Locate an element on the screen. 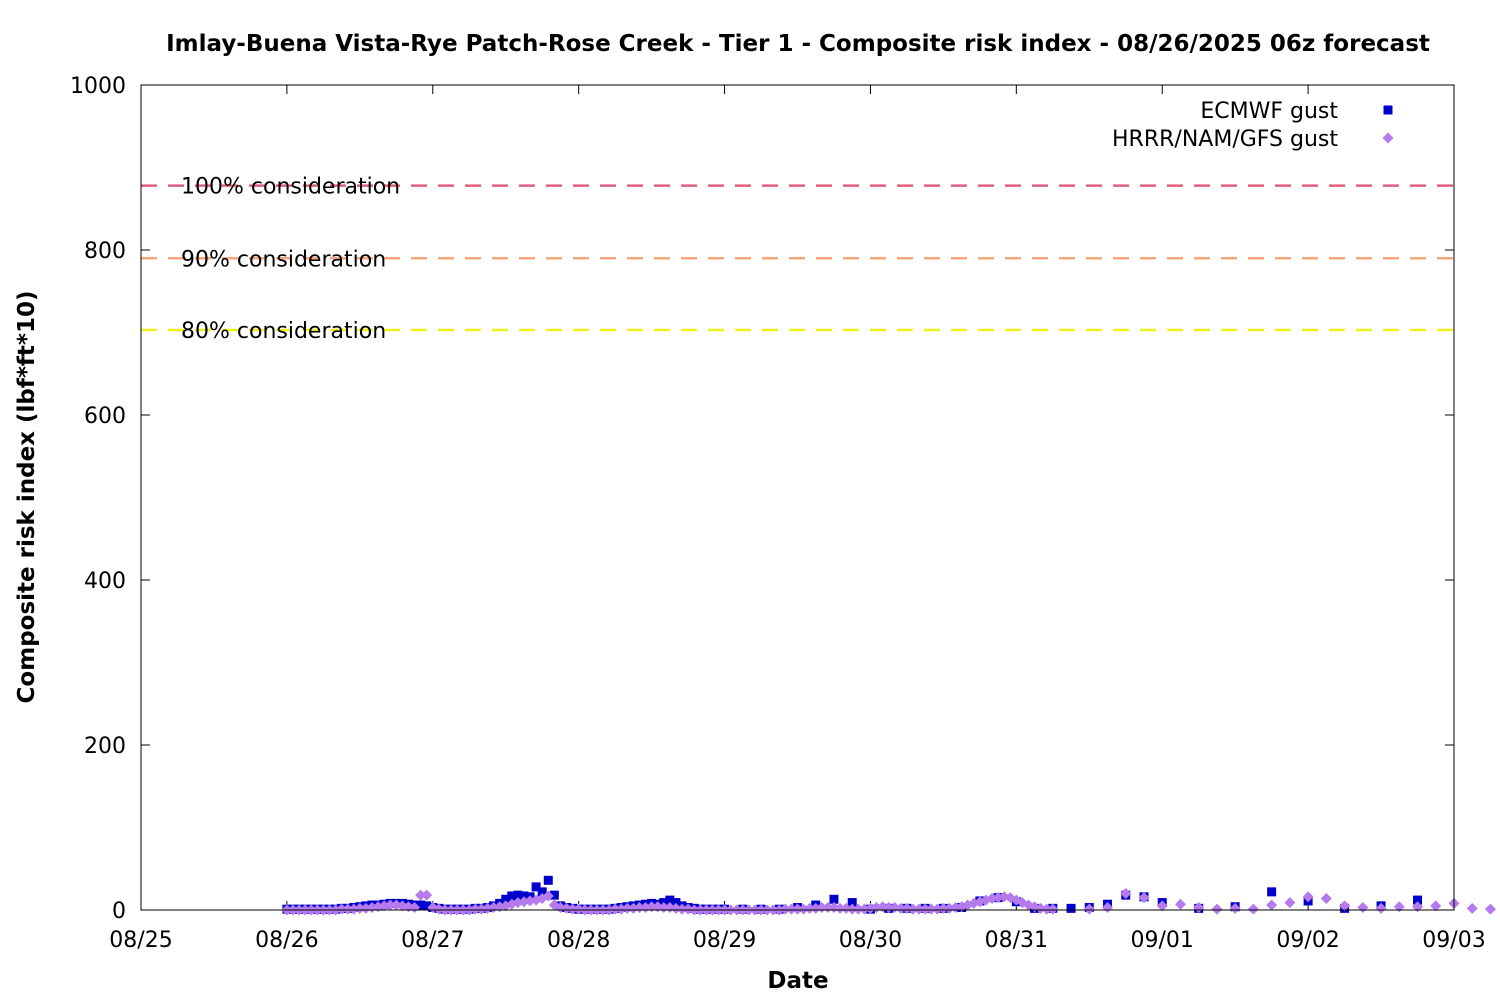 This screenshot has height=1000, width=1500. reference-line-label: 90% consideration is located at coordinates (283, 259).